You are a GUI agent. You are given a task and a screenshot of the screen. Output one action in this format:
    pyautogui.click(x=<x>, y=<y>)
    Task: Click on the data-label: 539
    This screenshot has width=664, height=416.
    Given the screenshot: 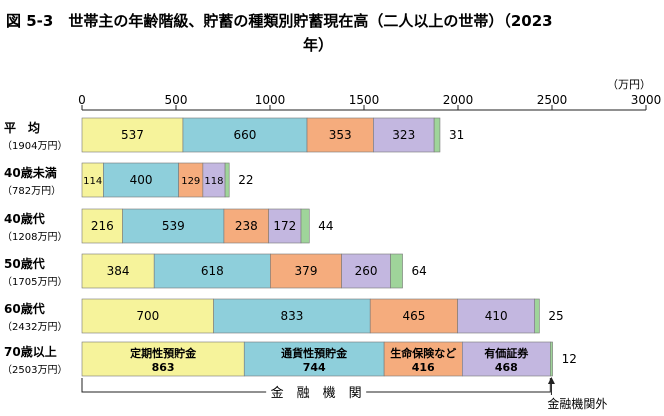 What is the action you would take?
    pyautogui.click(x=173, y=226)
    